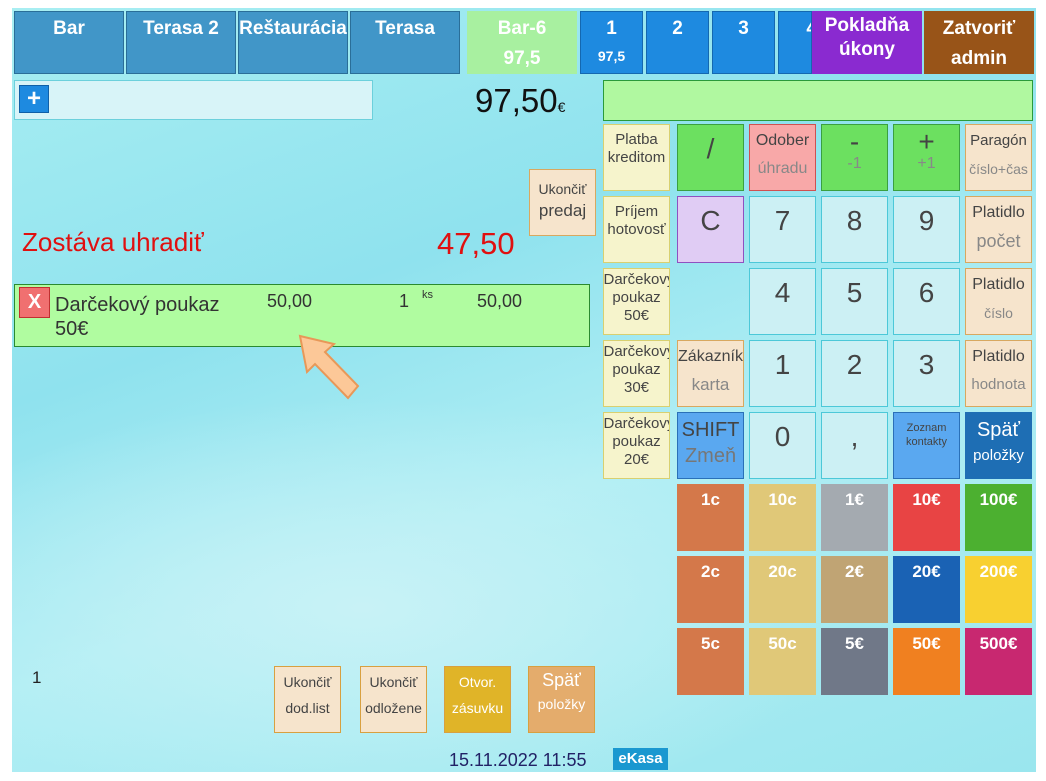  Describe the element at coordinates (193, 100) in the screenshot. I see `search-input: +` at that location.